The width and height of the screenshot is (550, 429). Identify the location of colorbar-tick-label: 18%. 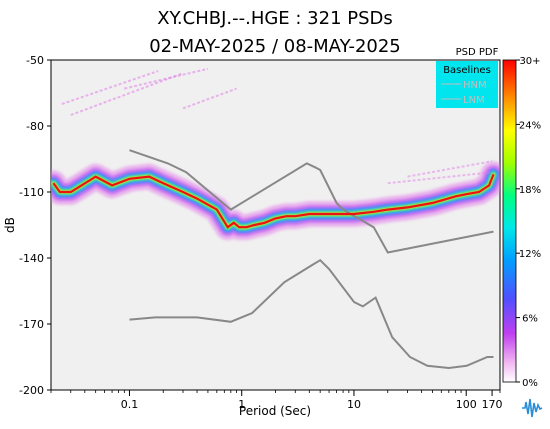
(530, 190).